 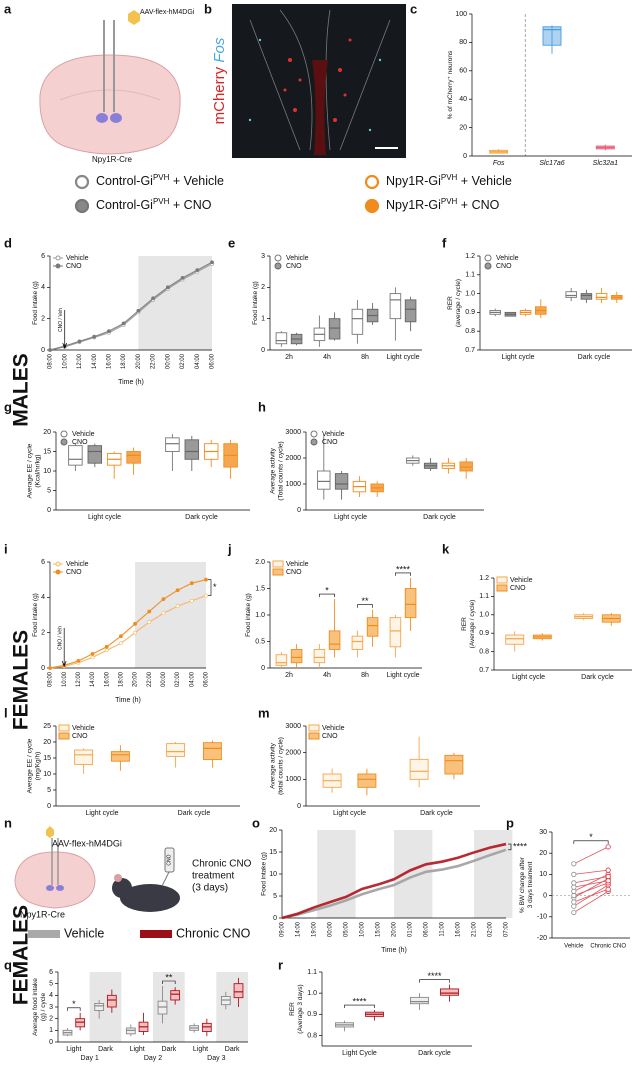 I want to click on y-tick-label: 1, so click(x=51, y=1030).